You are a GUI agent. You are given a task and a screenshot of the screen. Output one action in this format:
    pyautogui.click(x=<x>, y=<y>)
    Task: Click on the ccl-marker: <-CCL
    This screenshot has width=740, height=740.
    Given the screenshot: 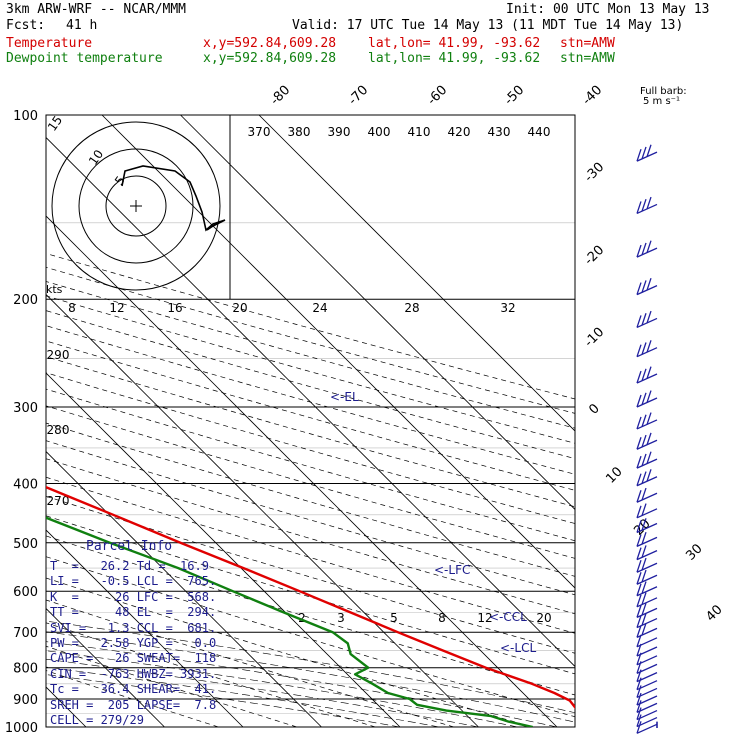 What is the action you would take?
    pyautogui.click(x=508, y=617)
    